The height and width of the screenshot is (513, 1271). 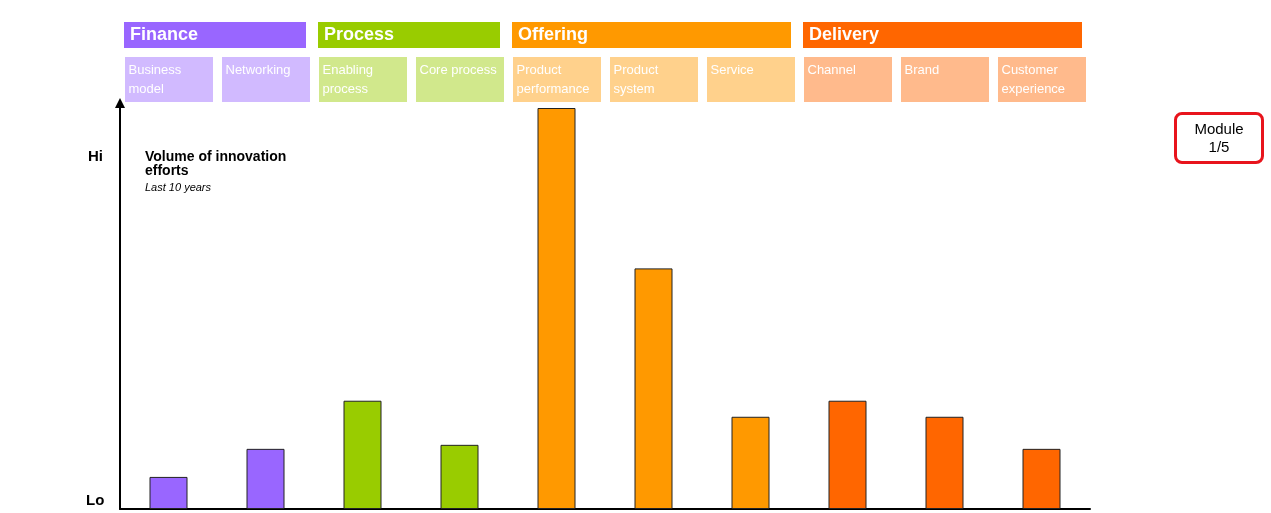 I want to click on label-box: Customer experience, so click(x=1041, y=79).